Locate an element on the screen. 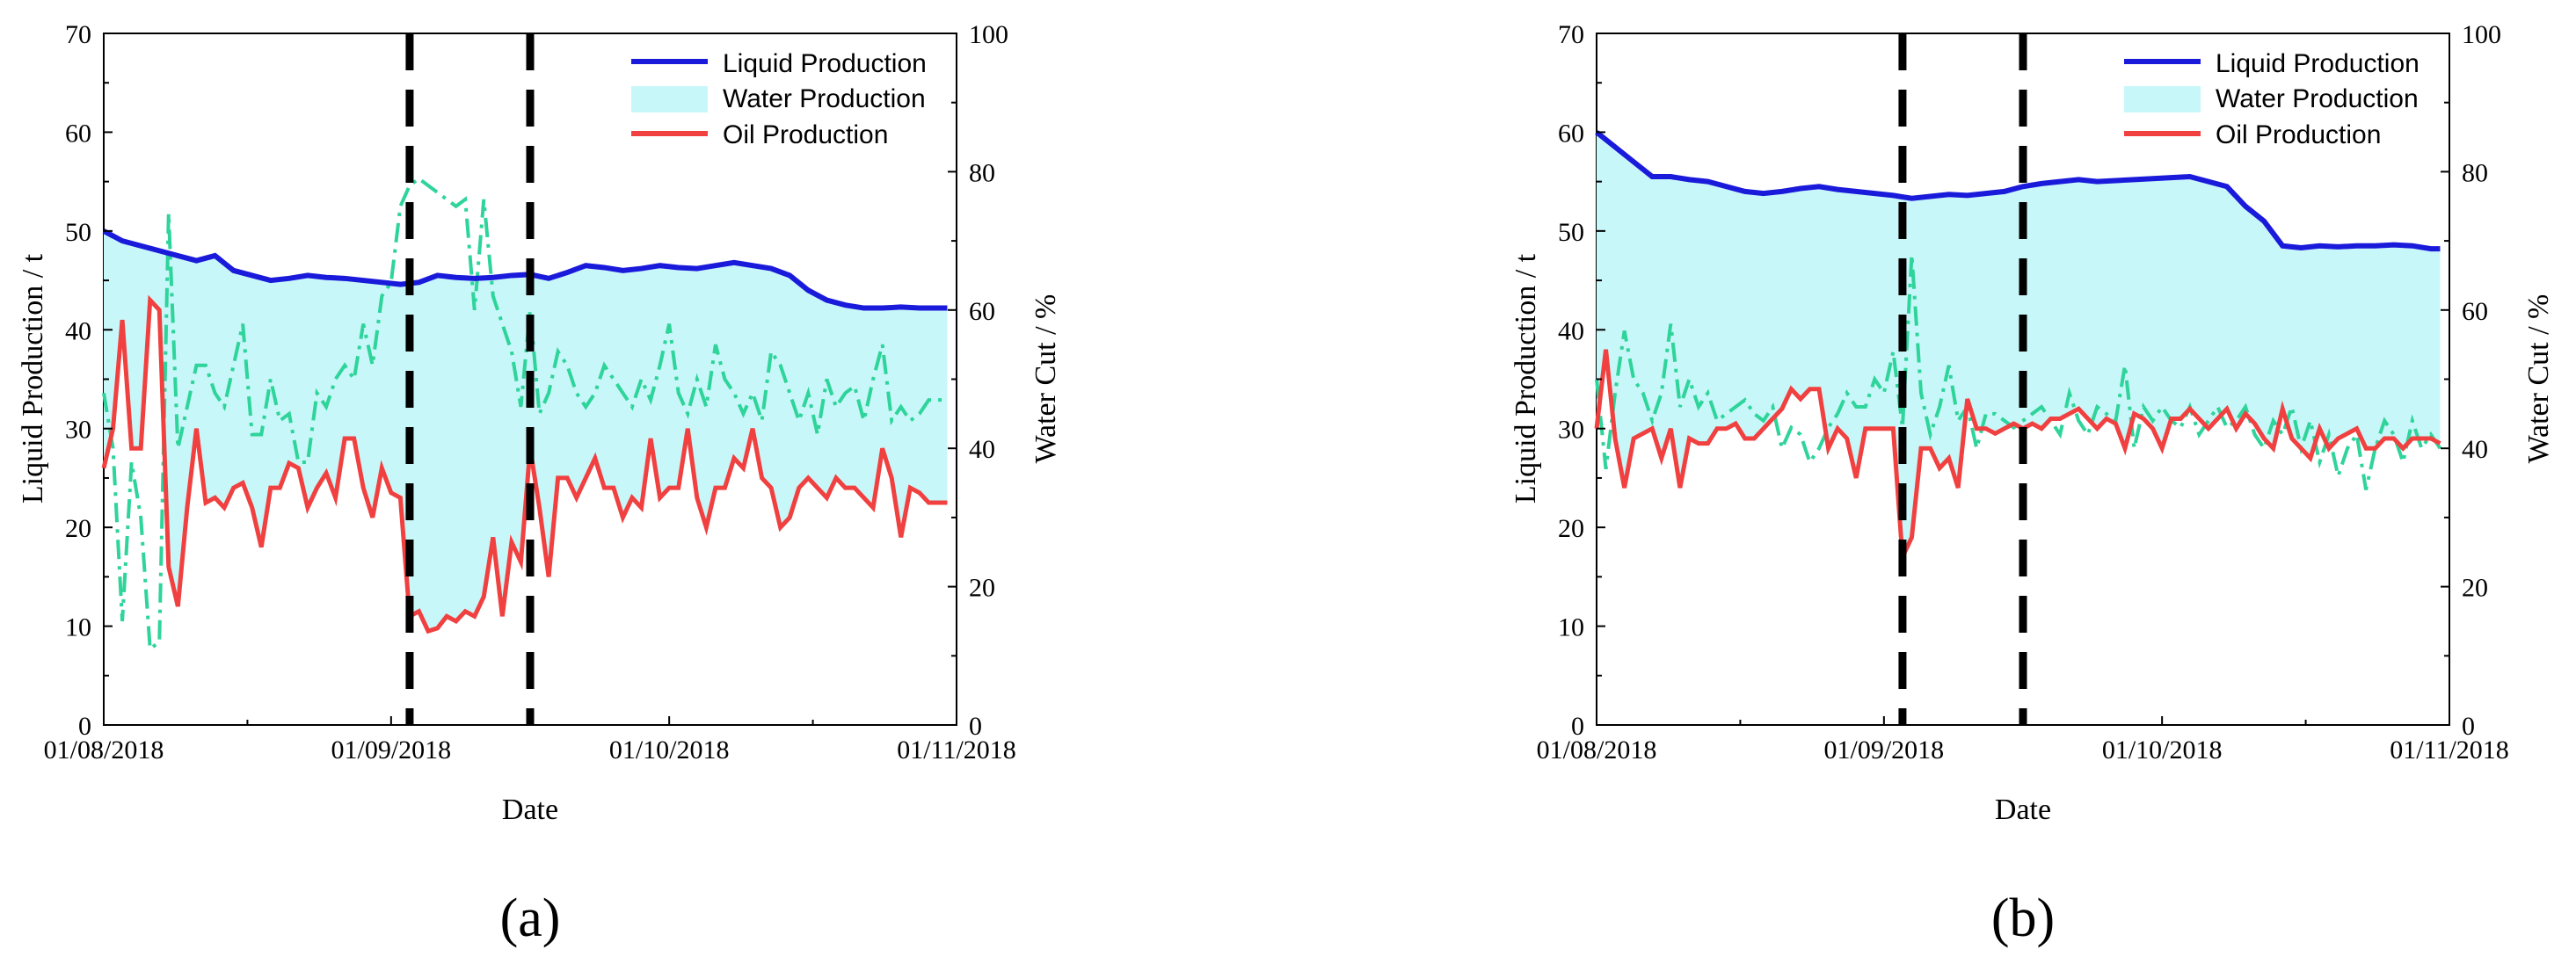 This screenshot has width=2576, height=964. liquid-production-line is located at coordinates (2018, 191).